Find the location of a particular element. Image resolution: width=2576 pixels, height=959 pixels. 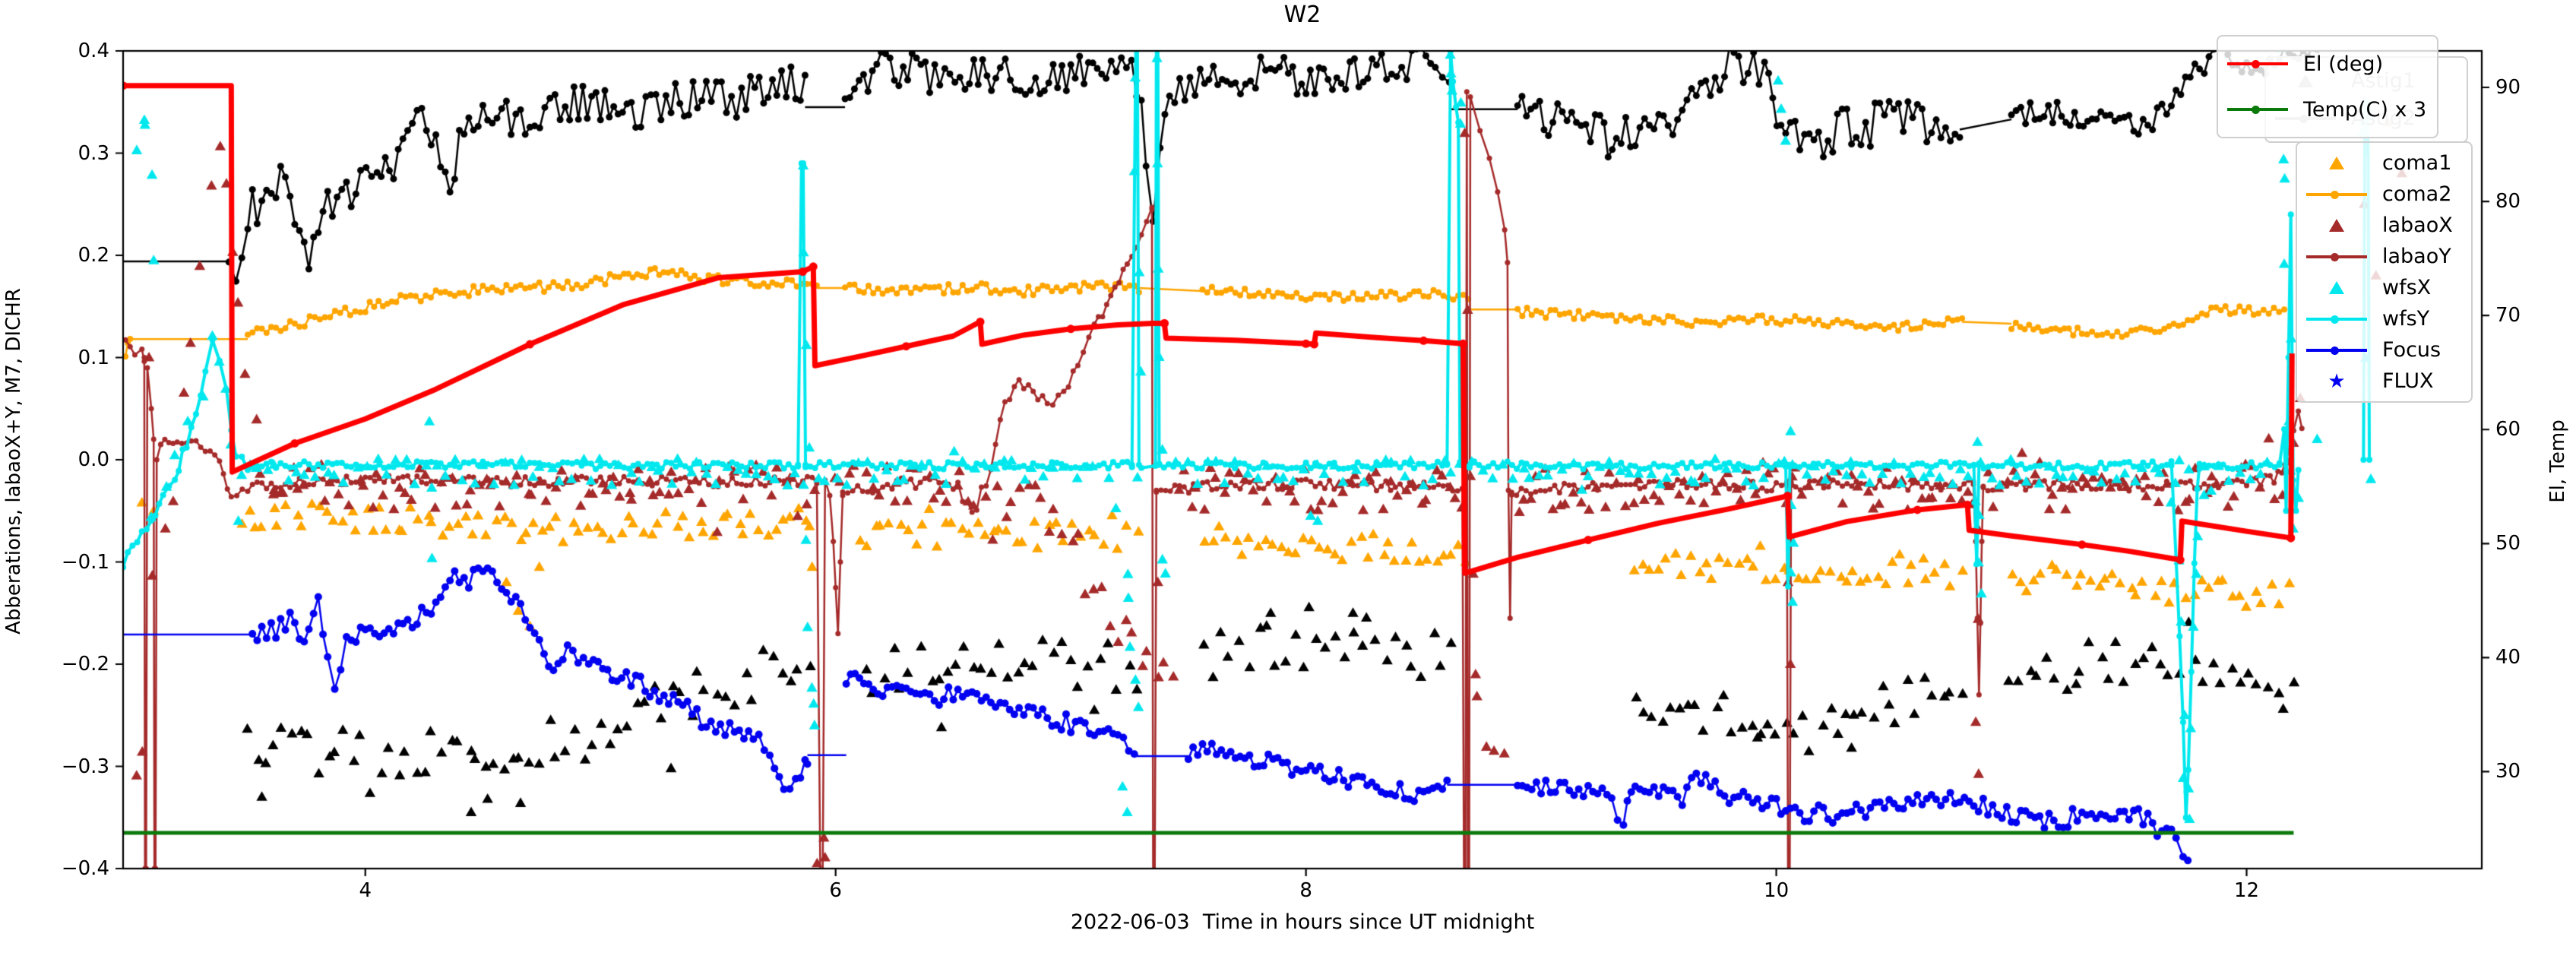

y-left-tick-label: −0.4 is located at coordinates (85, 868).